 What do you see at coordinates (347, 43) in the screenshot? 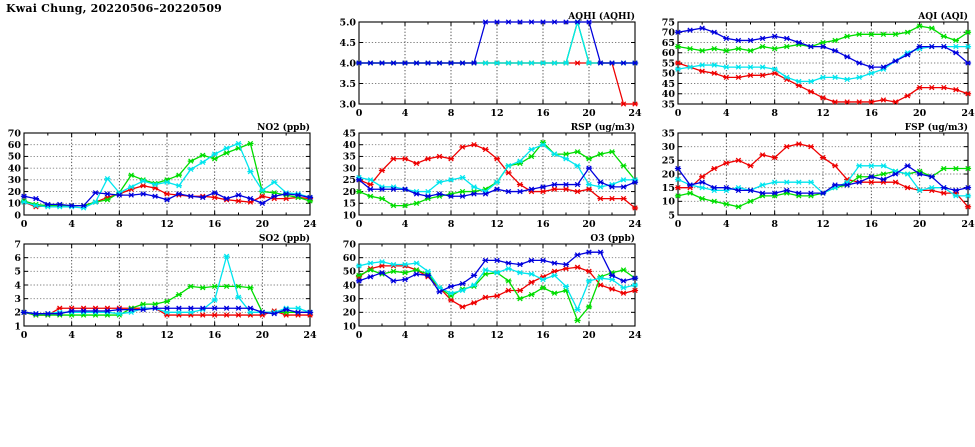
I see `y-tick-label: 4.5` at bounding box center [347, 43].